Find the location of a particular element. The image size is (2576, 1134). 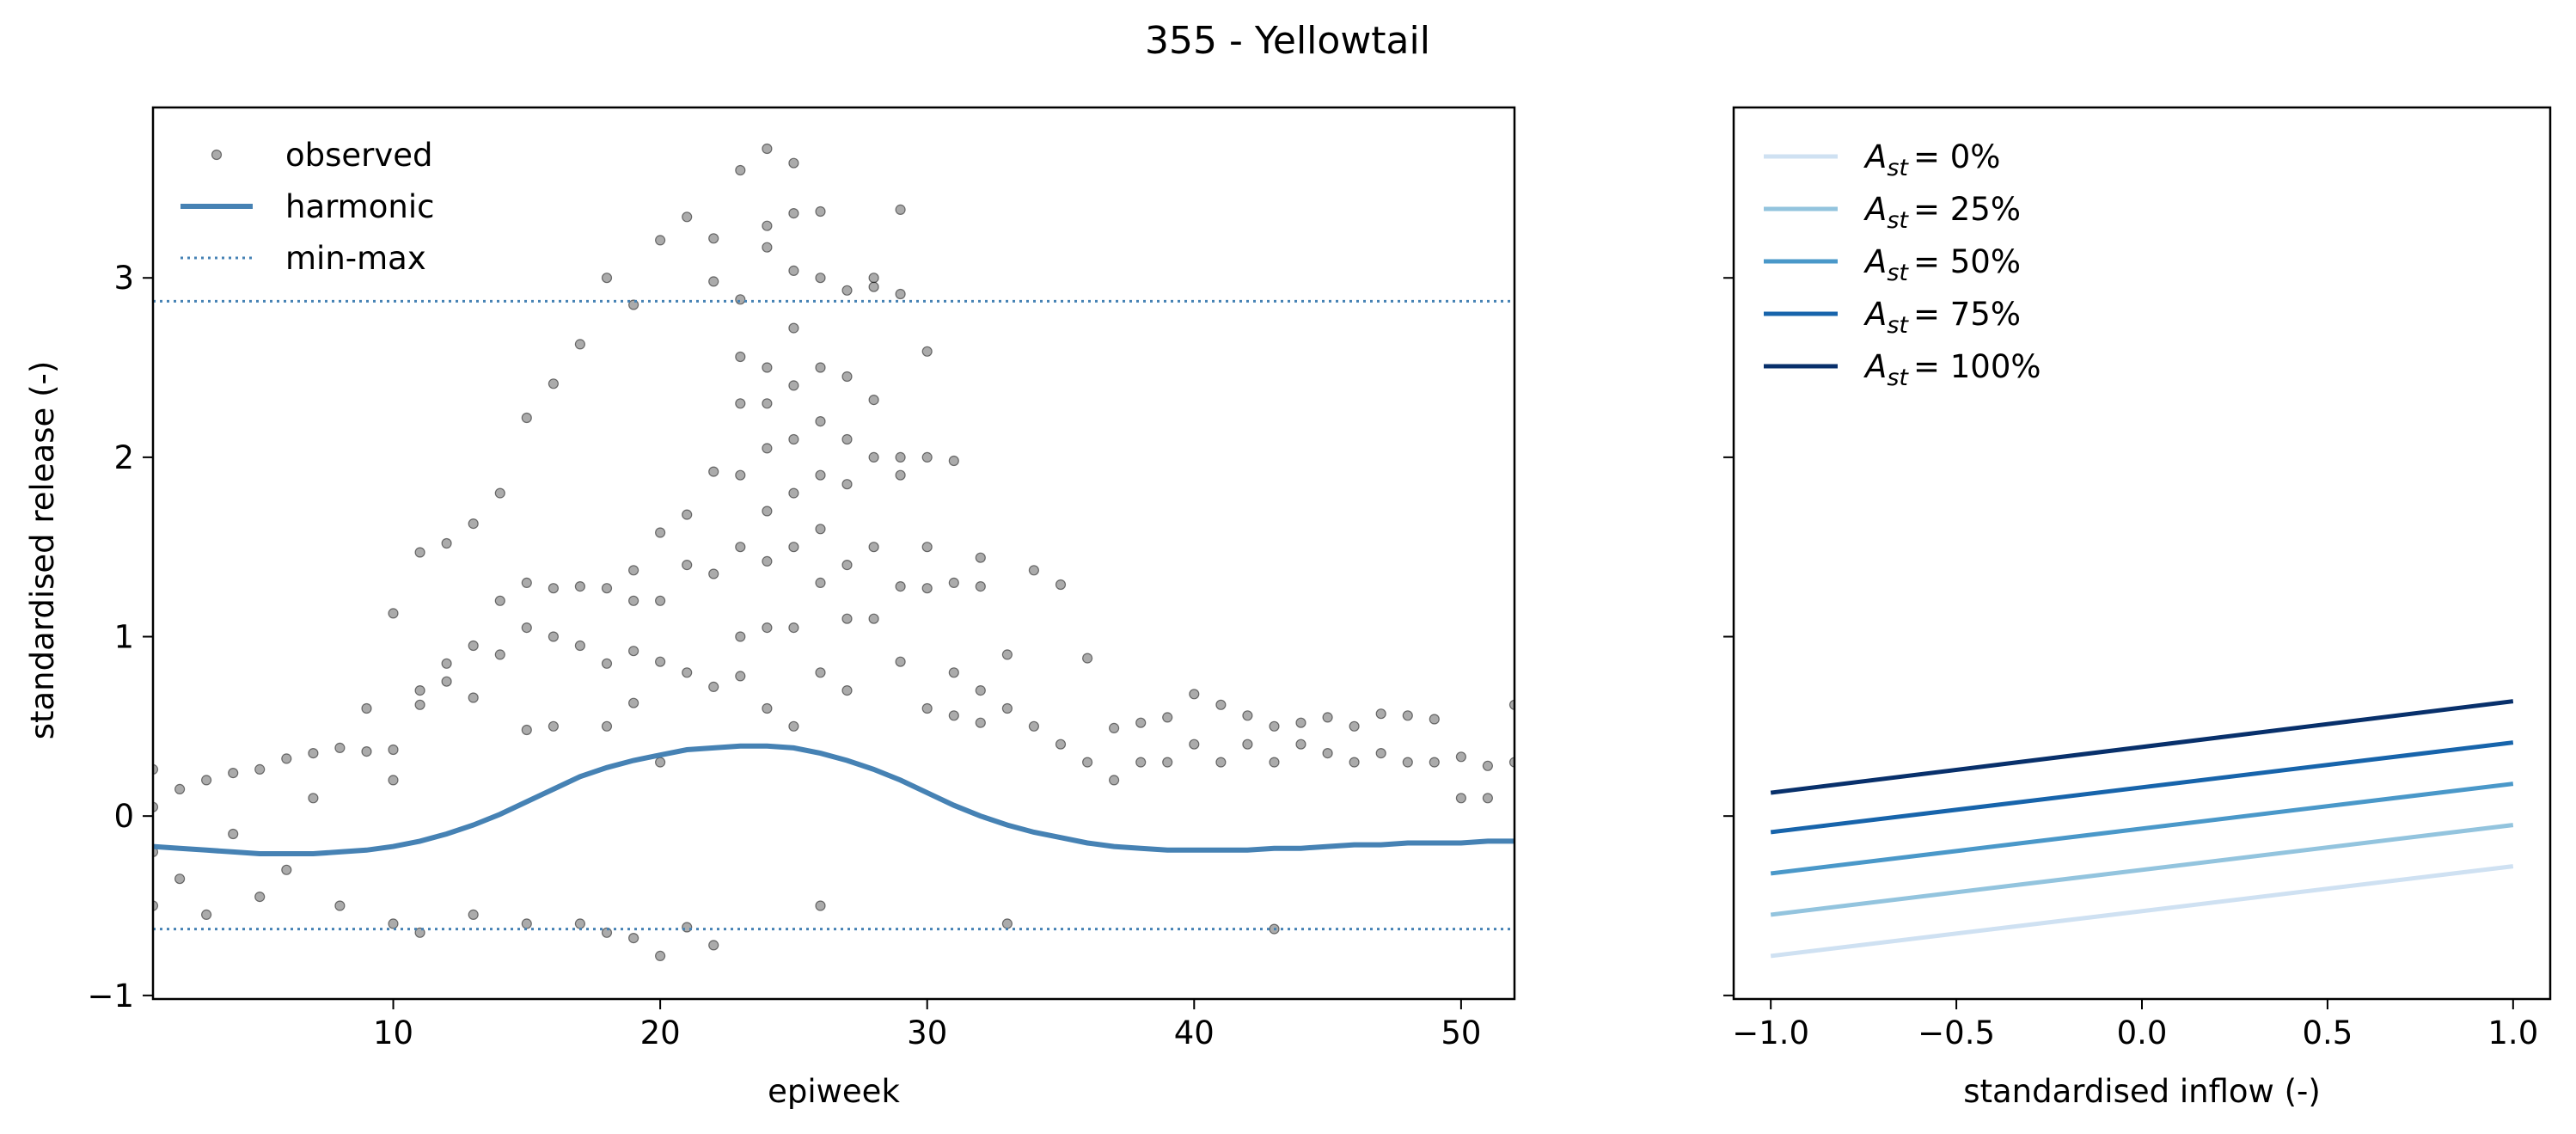

left-x-tick-label: 40 is located at coordinates (1194, 1032).